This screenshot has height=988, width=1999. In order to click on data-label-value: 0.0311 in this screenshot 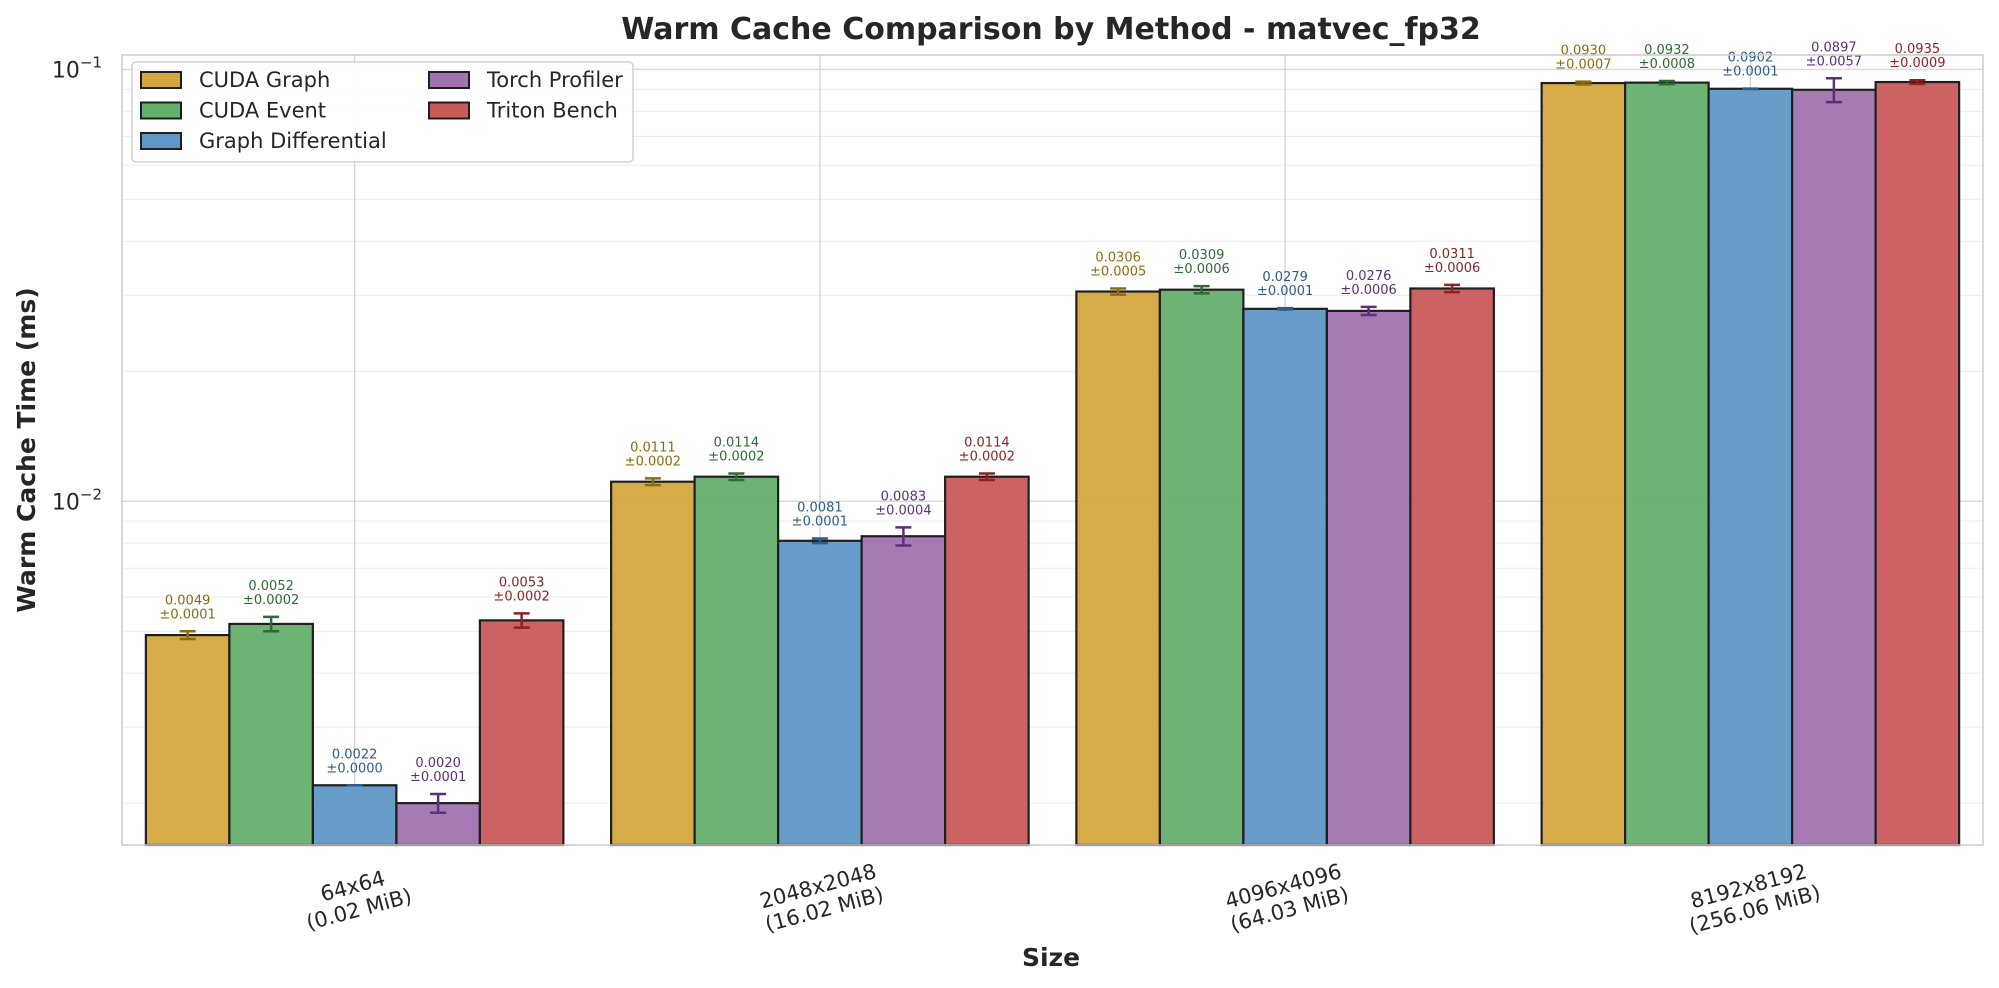, I will do `click(1452, 254)`.